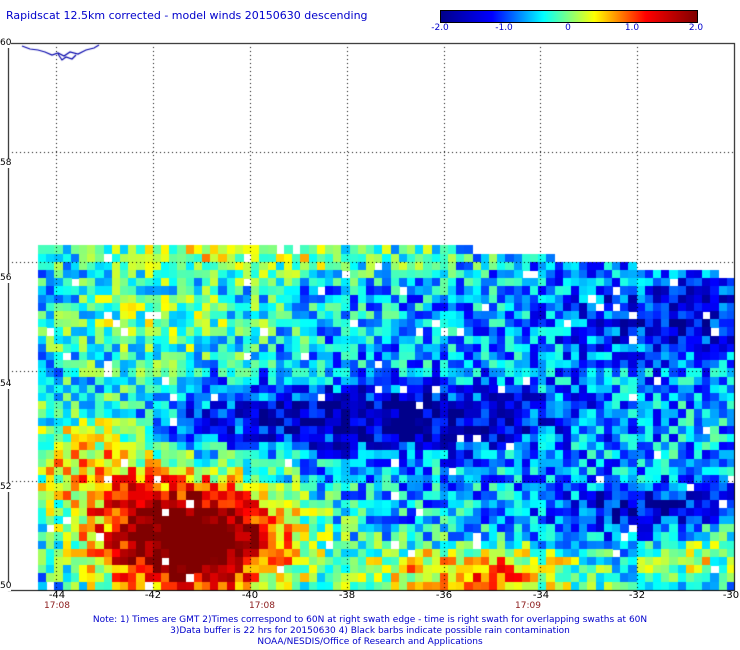  Describe the element at coordinates (528, 606) in the screenshot. I see `pass-time-label: 17:09` at that location.